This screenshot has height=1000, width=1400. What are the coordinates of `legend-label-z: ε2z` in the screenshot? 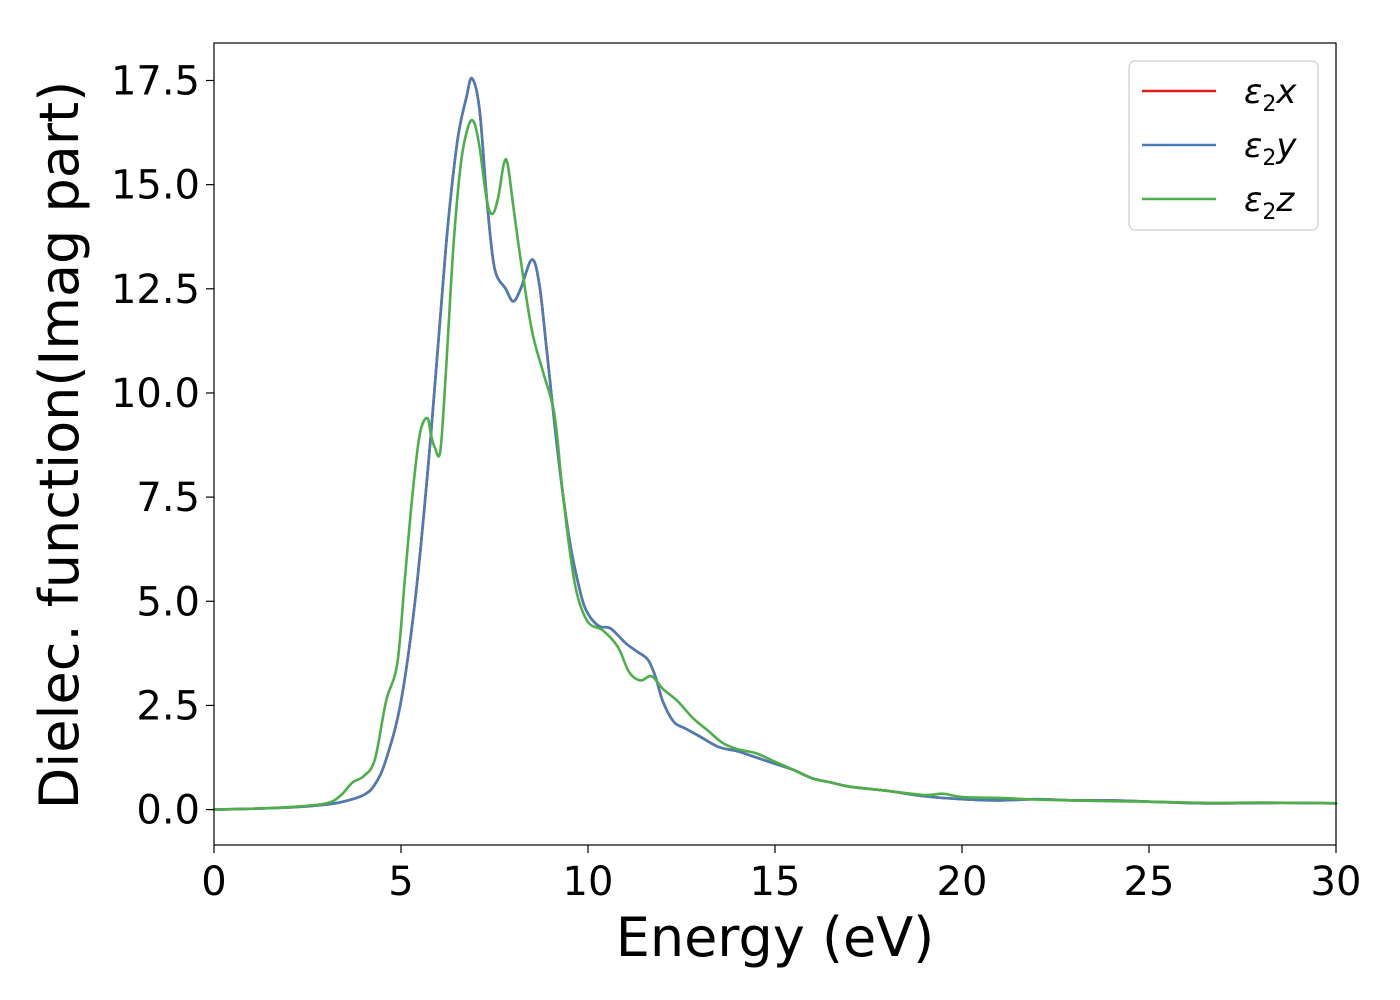 It's located at (1269, 202).